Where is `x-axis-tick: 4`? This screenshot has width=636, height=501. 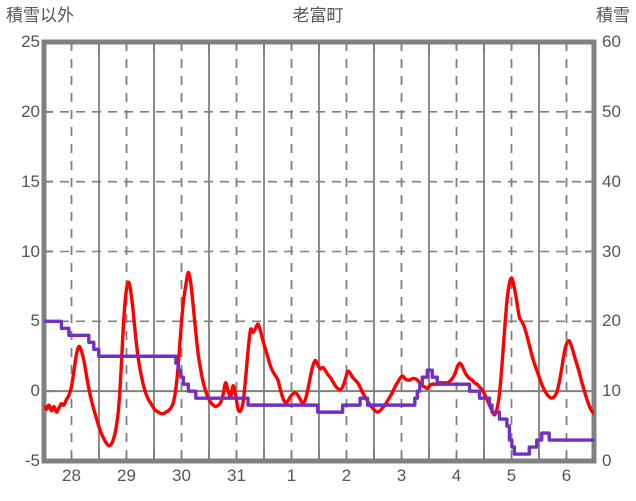 x-axis-tick: 4 is located at coordinates (456, 475).